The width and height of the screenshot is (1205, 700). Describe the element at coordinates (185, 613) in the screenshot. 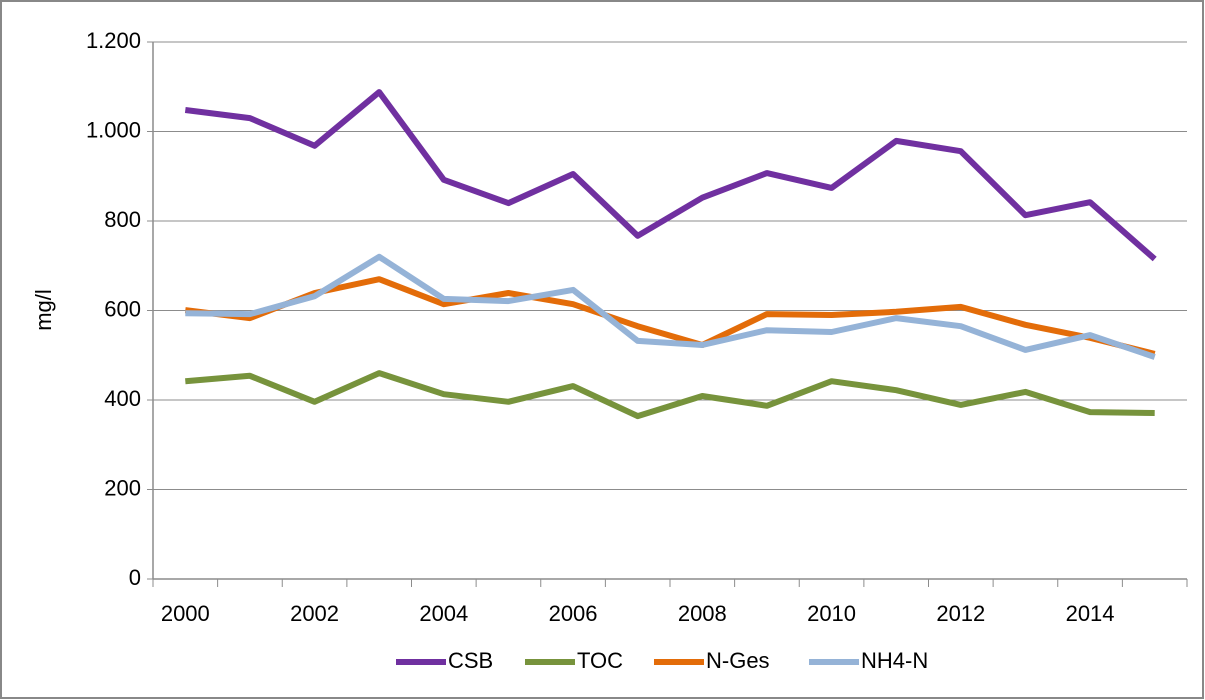

I see `x-tick-label: 2000` at that location.